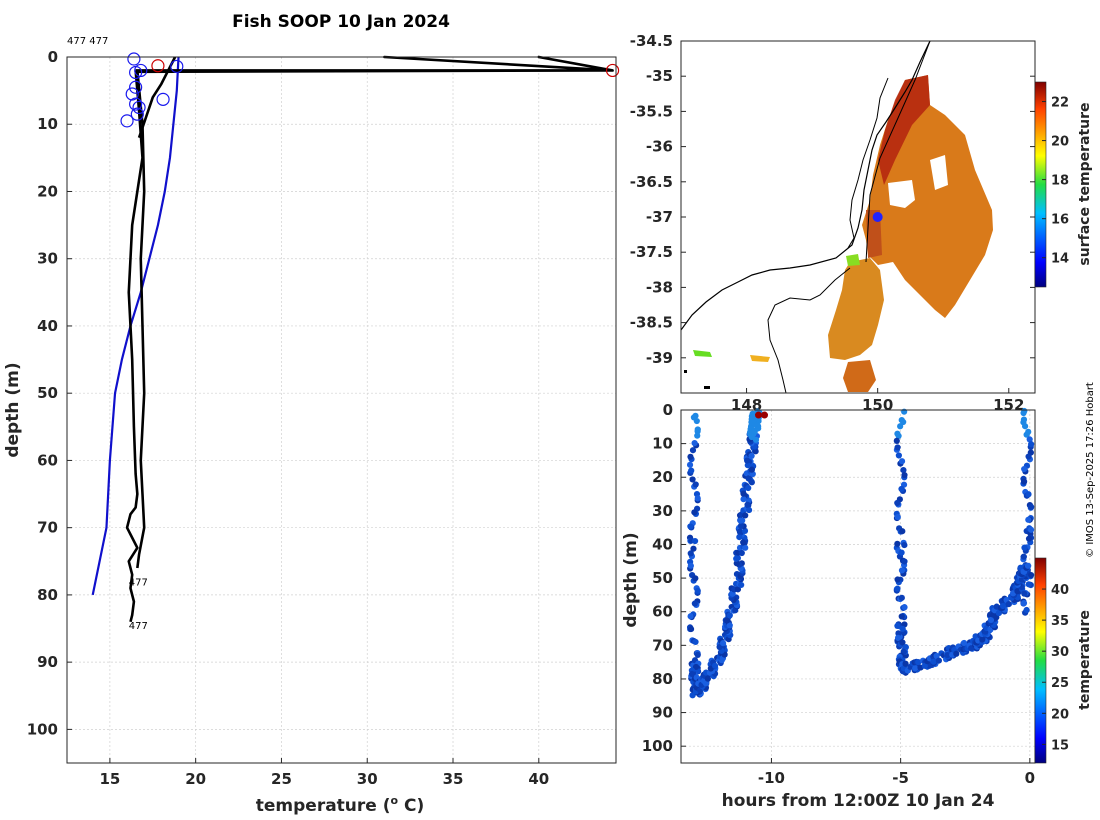 This screenshot has height=820, width=1100. I want to click on y-tick-label: 100, so click(657, 746).